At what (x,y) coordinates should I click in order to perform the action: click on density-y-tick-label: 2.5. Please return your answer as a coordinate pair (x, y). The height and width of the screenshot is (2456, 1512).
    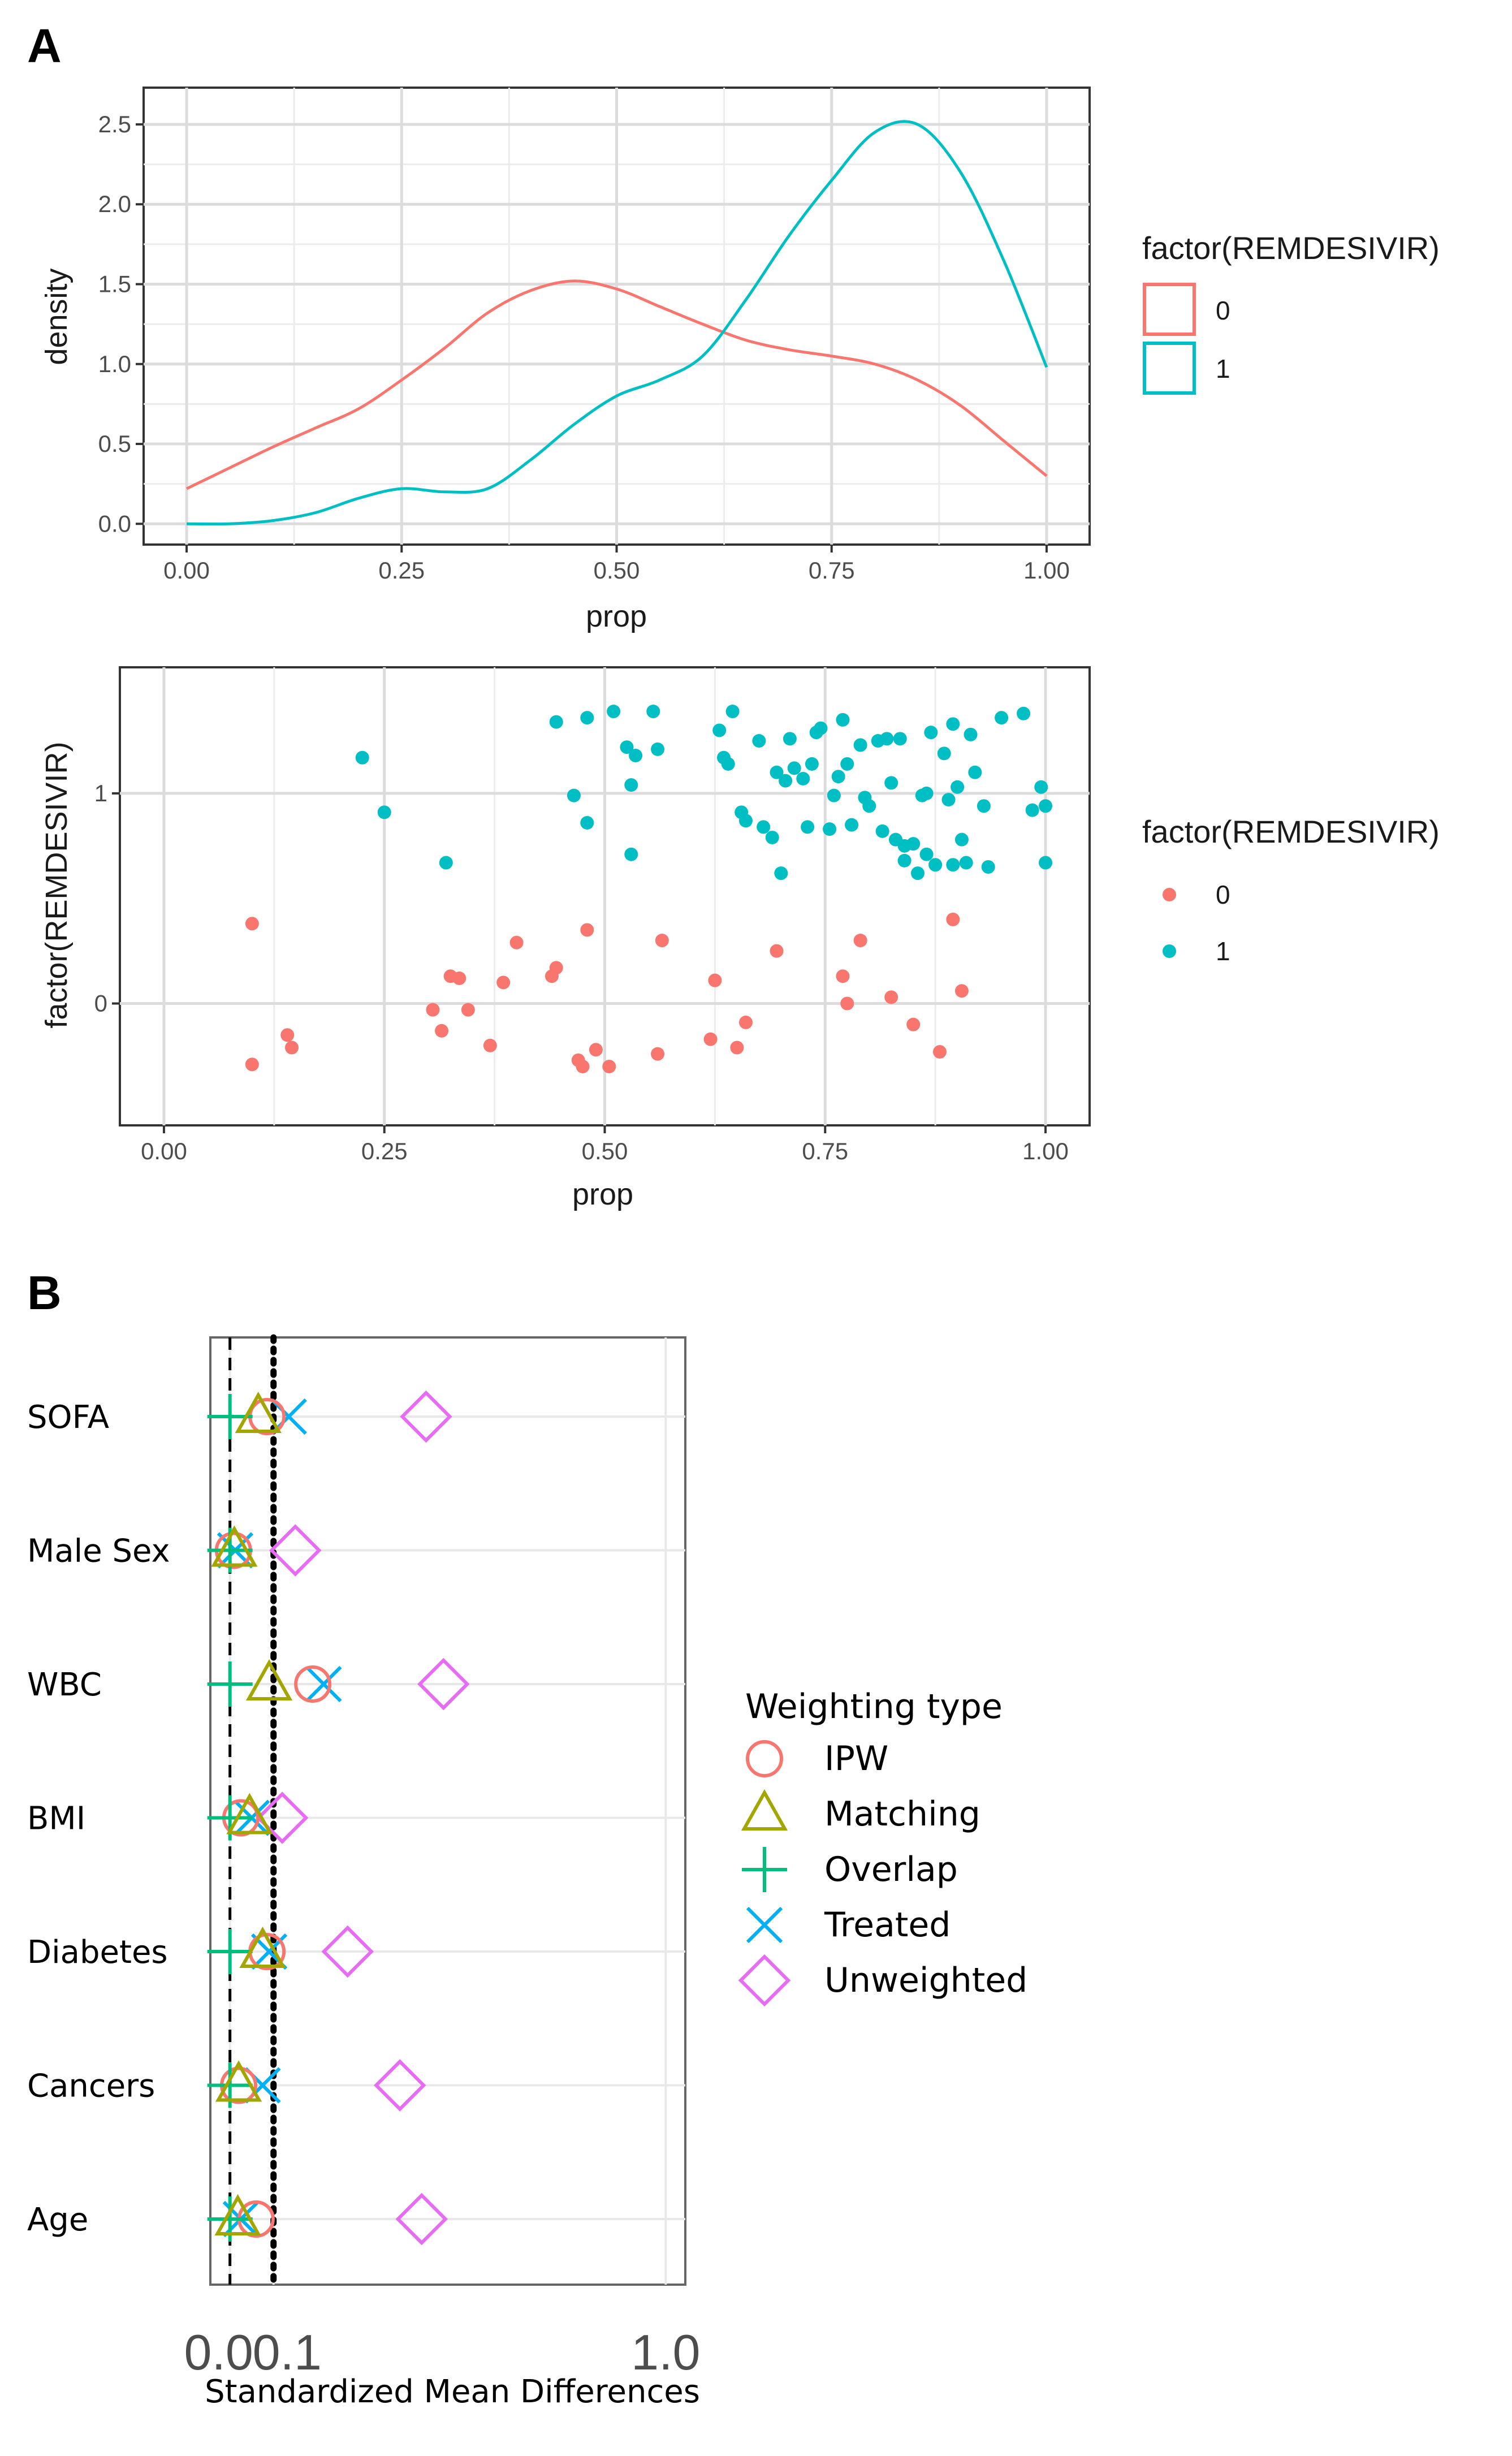
    Looking at the image, I should click on (115, 124).